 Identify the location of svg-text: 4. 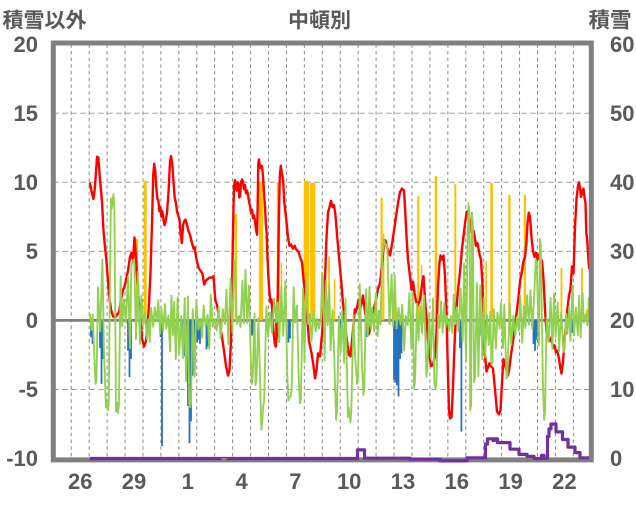
(241, 481).